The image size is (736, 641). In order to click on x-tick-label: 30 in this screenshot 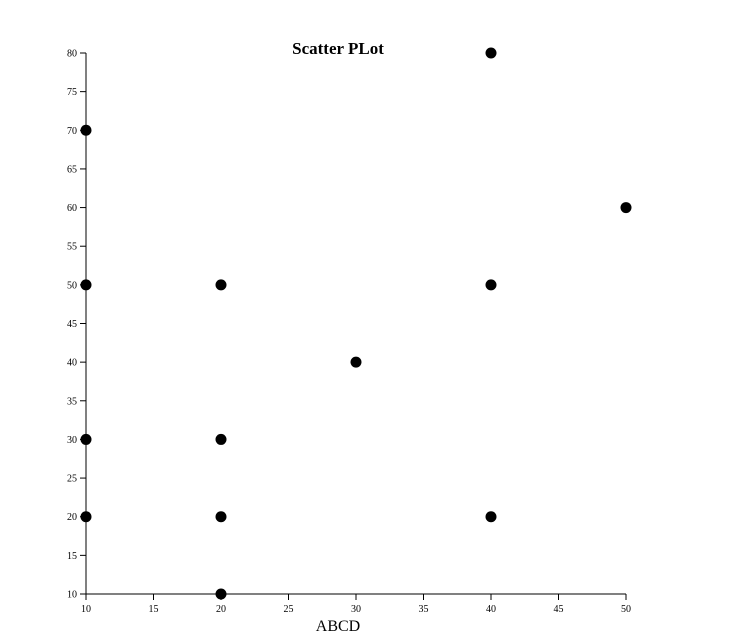, I will do `click(356, 609)`.